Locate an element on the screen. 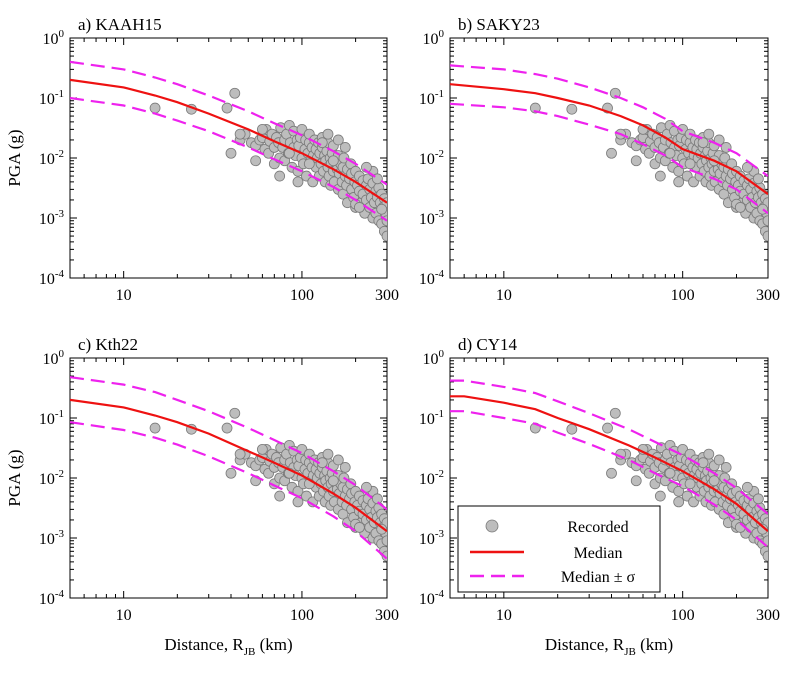  legend-recorded-label: Recorded is located at coordinates (597, 527).